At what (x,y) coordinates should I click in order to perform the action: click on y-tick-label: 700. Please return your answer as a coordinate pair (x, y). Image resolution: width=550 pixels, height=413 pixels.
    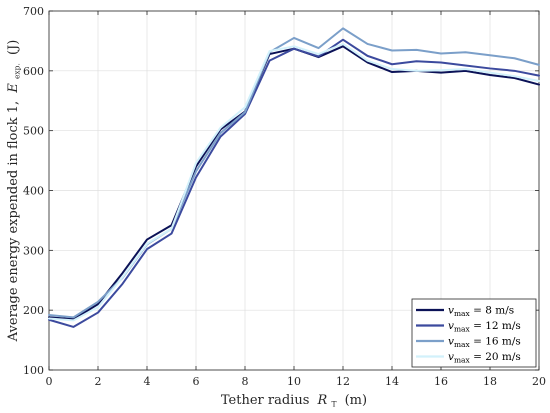
    Looking at the image, I should click on (33, 11).